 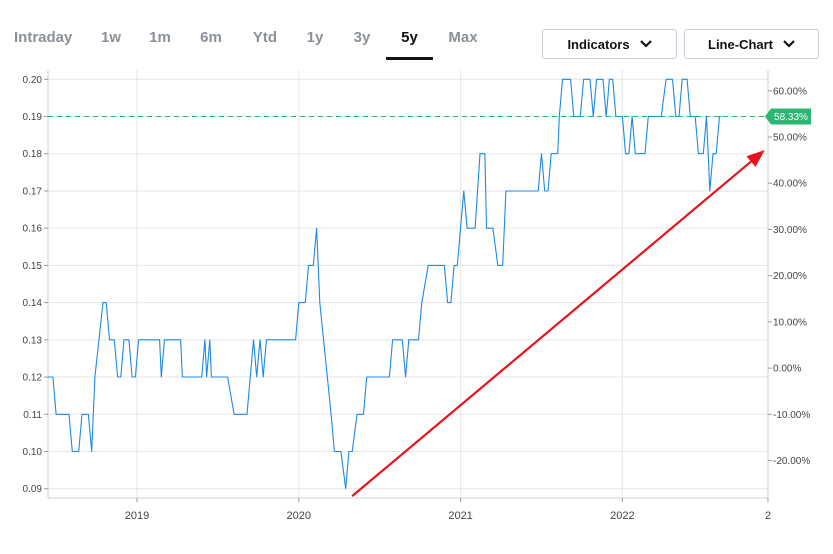 I want to click on x-tick-label: 2019, so click(x=137, y=516).